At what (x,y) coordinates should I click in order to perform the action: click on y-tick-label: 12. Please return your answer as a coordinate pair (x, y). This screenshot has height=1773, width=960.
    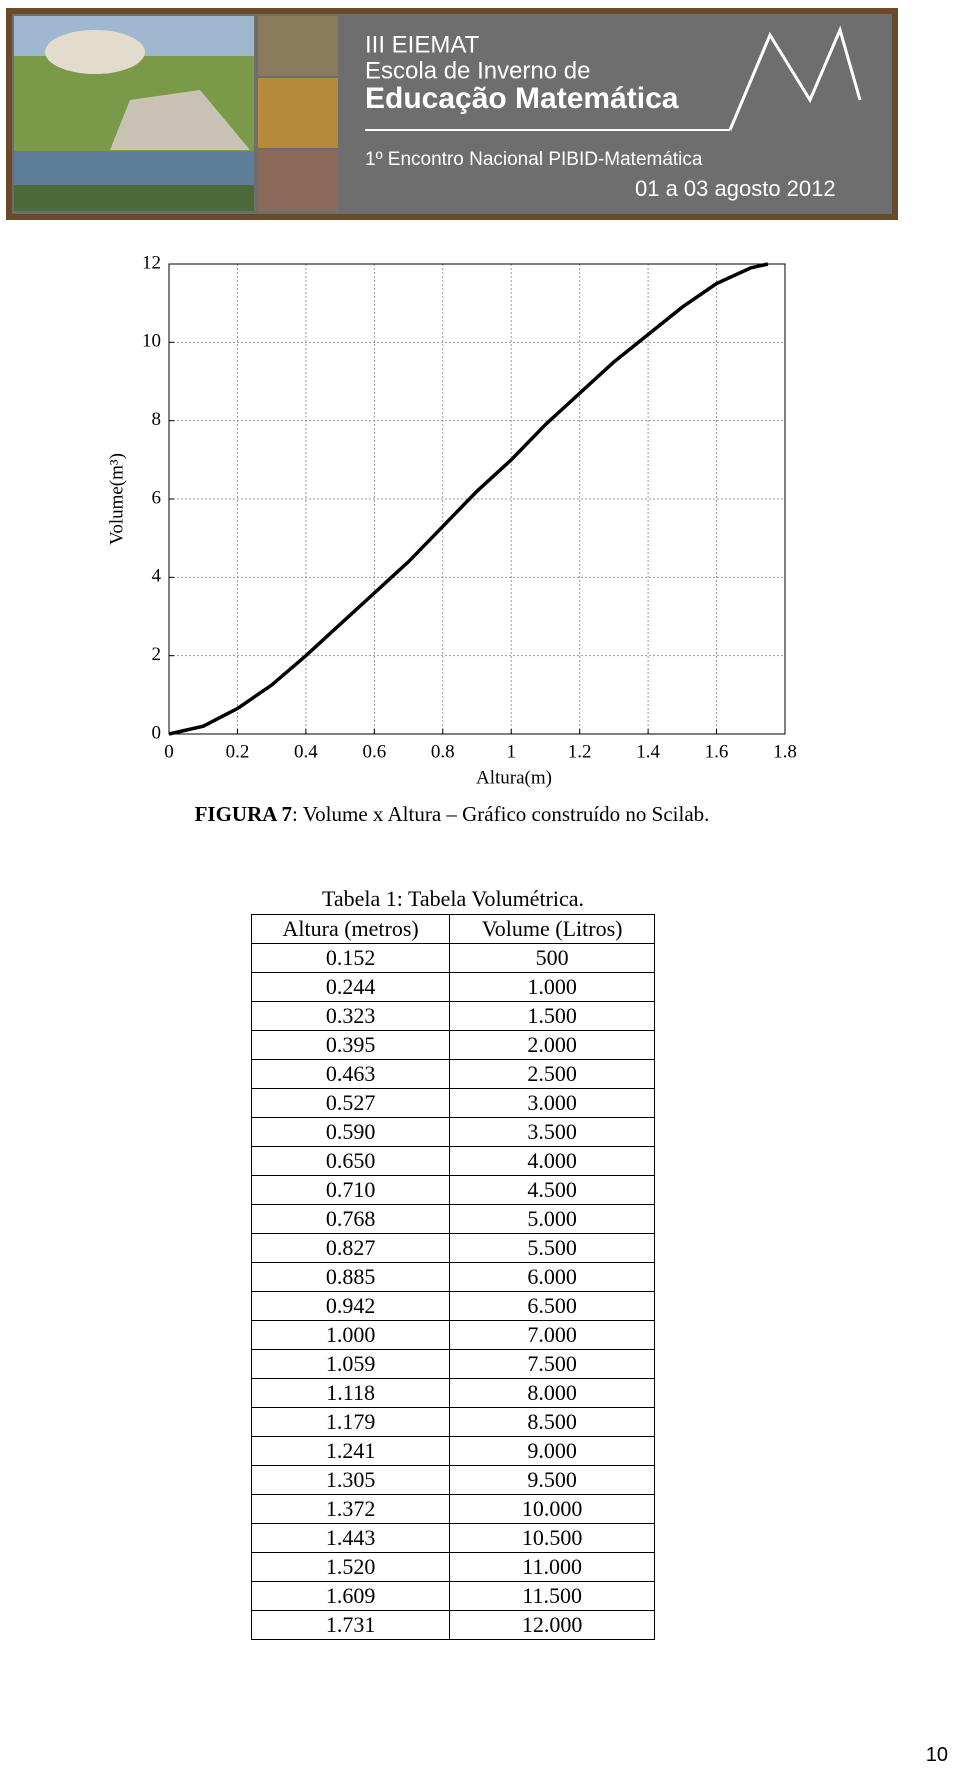
    Looking at the image, I should click on (151, 262).